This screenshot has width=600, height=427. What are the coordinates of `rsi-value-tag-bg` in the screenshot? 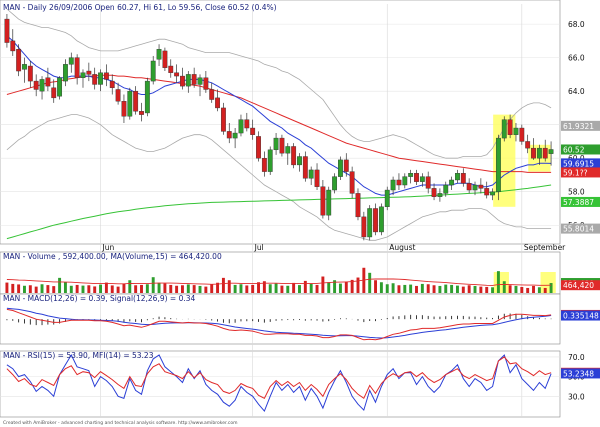 It's located at (580, 373).